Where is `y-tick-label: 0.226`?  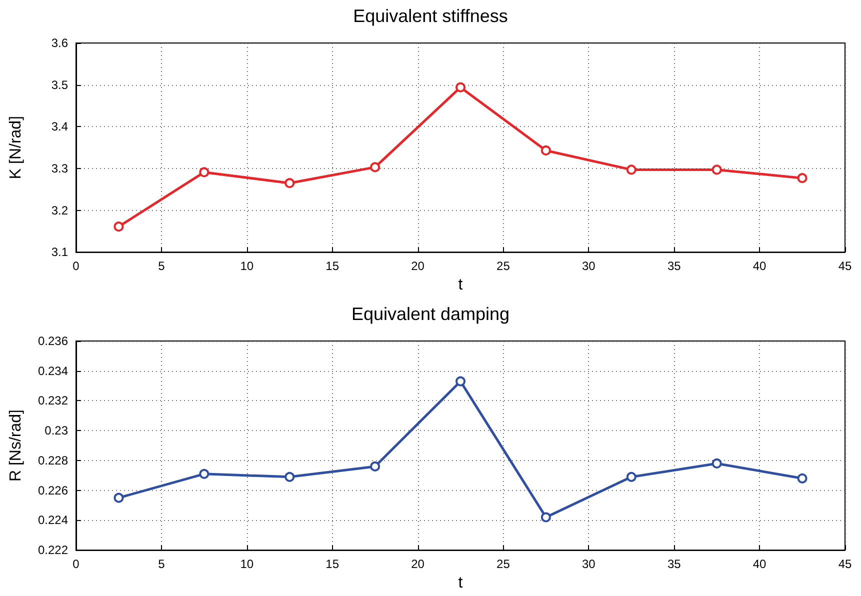 y-tick-label: 0.226 is located at coordinates (53, 490).